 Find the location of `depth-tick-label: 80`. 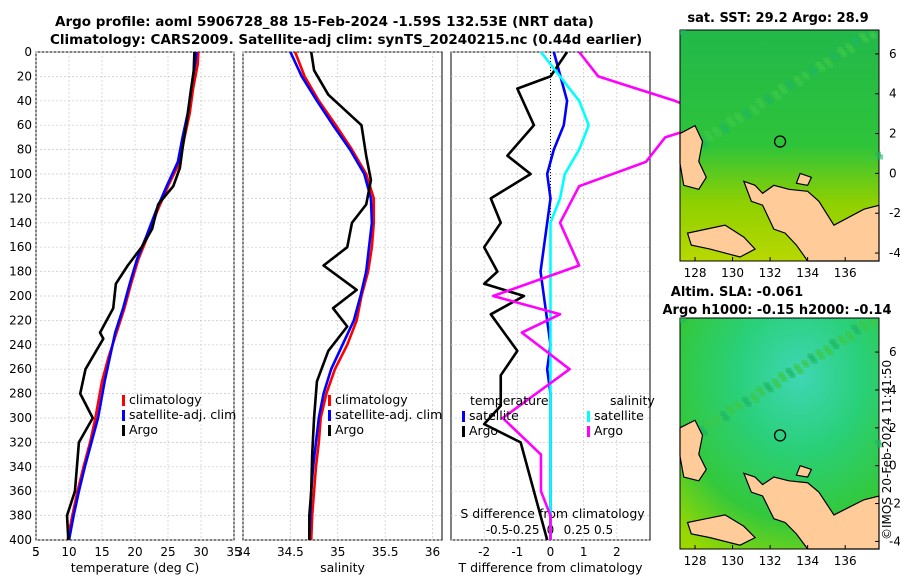

depth-tick-label: 80 is located at coordinates (24, 150).